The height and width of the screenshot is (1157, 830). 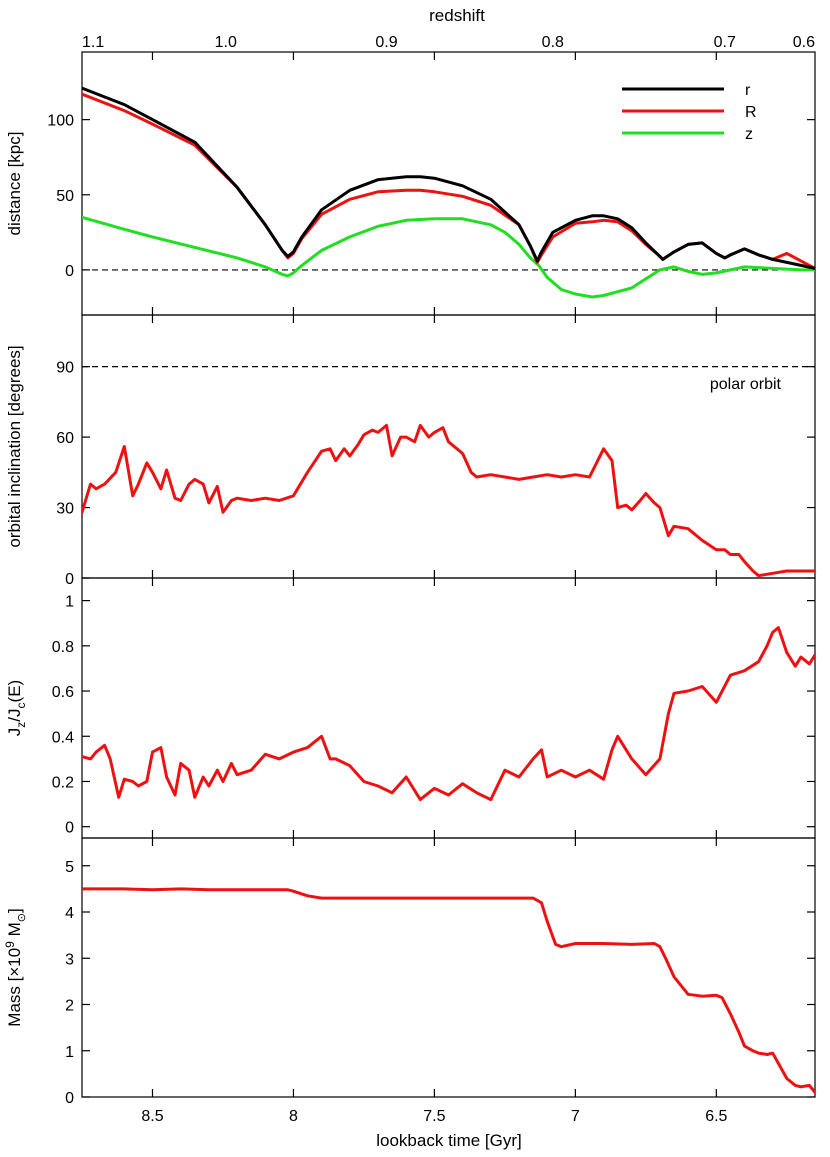 I want to click on y-tick-label-distance-2: 100, so click(x=60, y=121).